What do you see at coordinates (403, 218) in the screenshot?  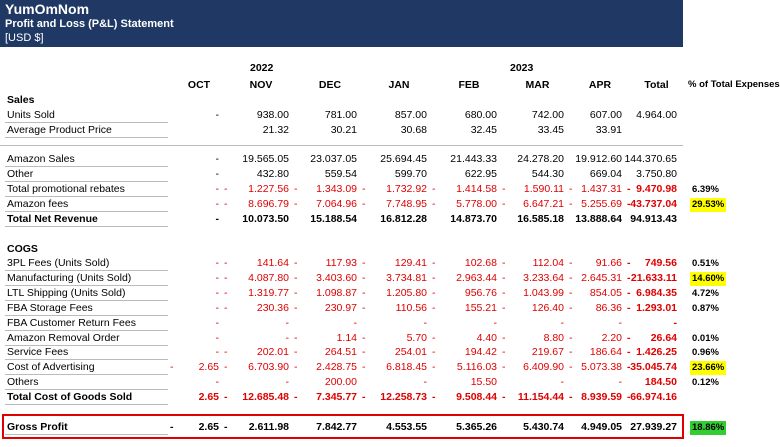 I see `amount: 16.812.28` at bounding box center [403, 218].